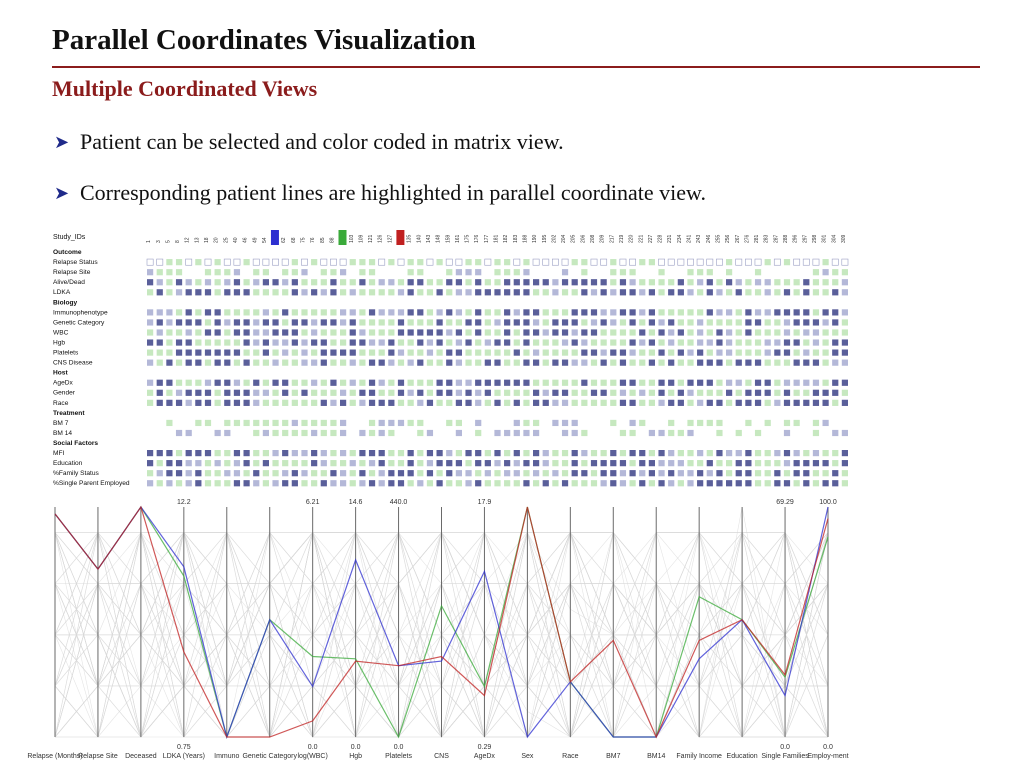  I want to click on study-id-label: 217, so click(612, 238).